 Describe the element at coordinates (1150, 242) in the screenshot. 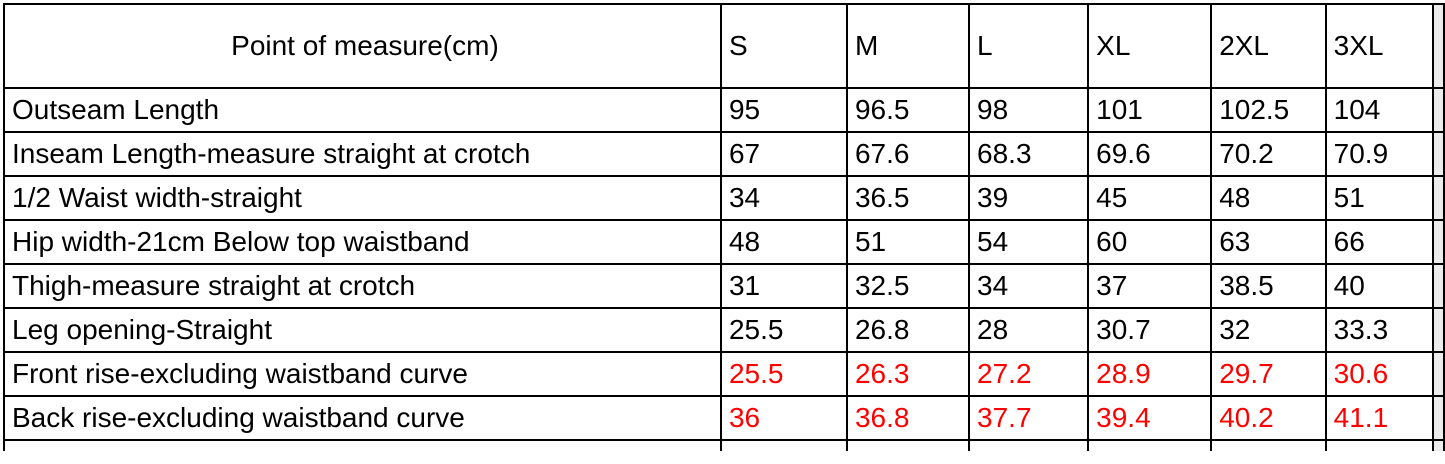

I see `size-value-cell: 60` at that location.